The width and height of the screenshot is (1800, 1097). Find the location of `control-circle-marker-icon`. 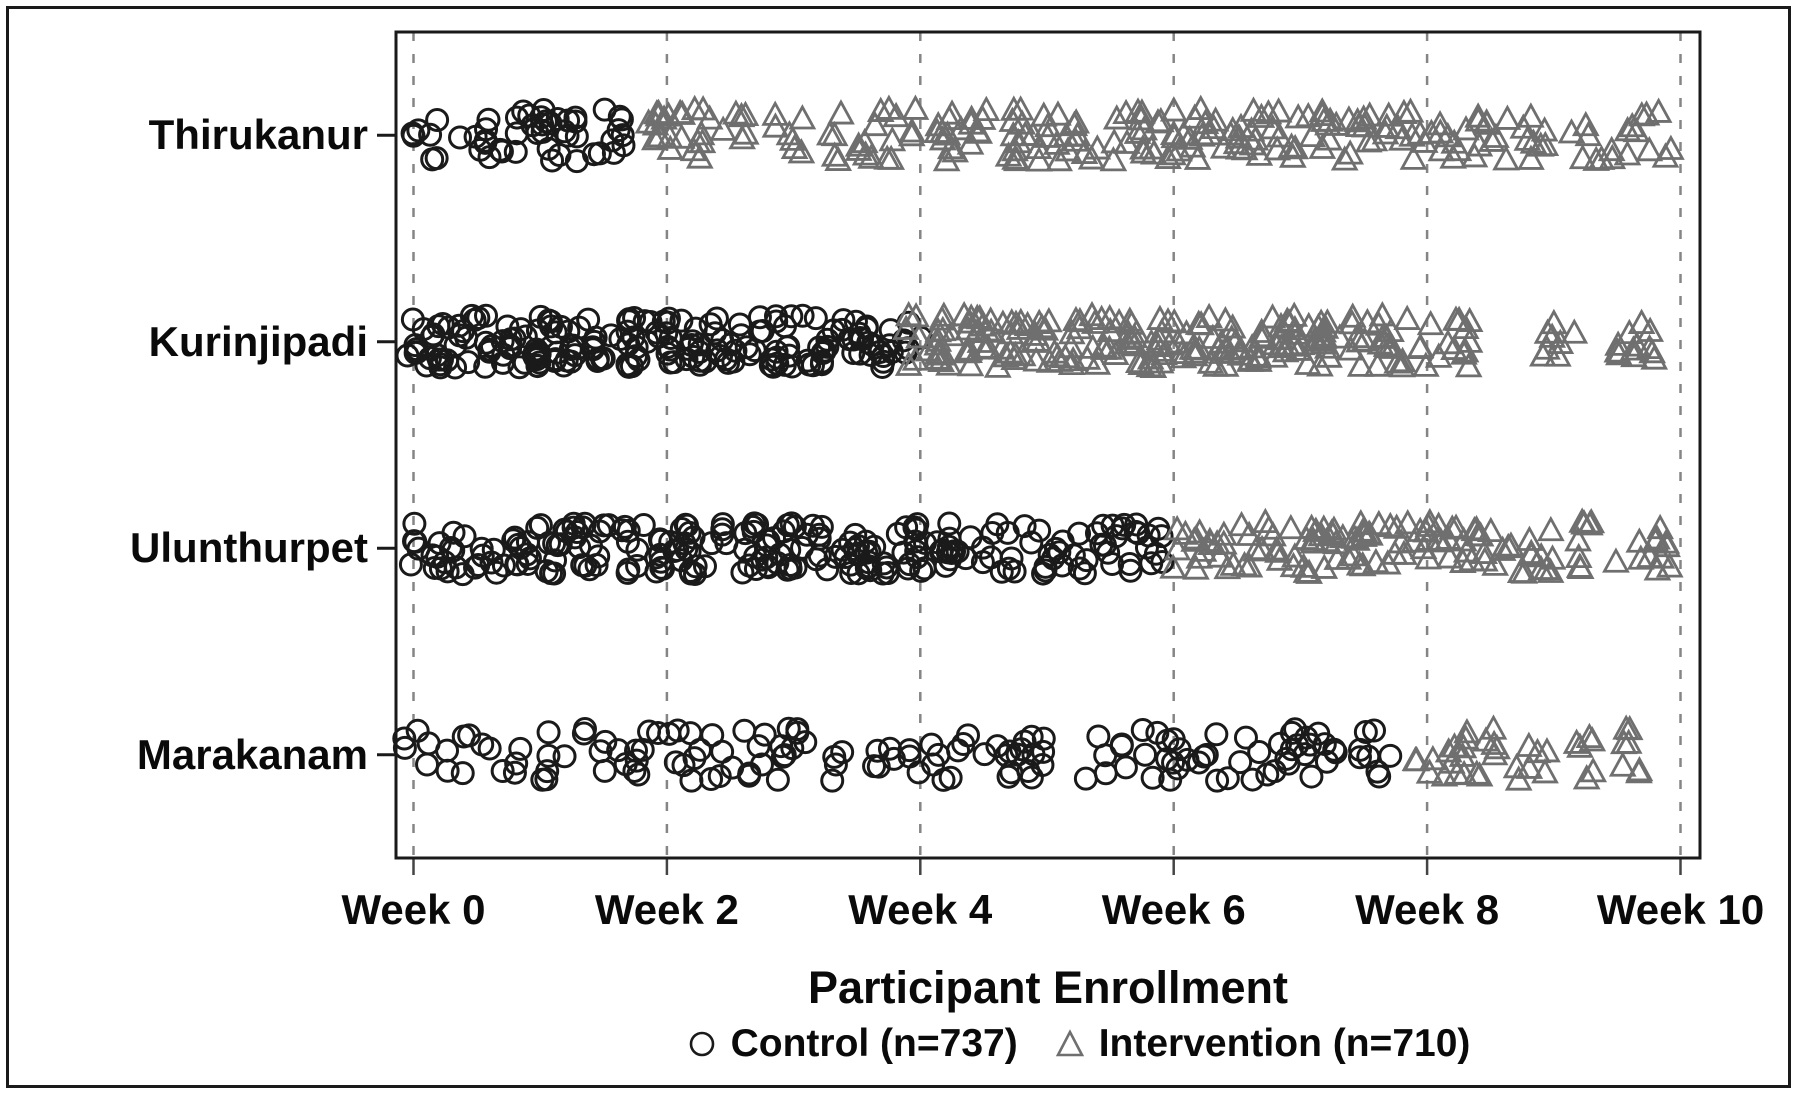

control-circle-marker-icon is located at coordinates (701, 1044).